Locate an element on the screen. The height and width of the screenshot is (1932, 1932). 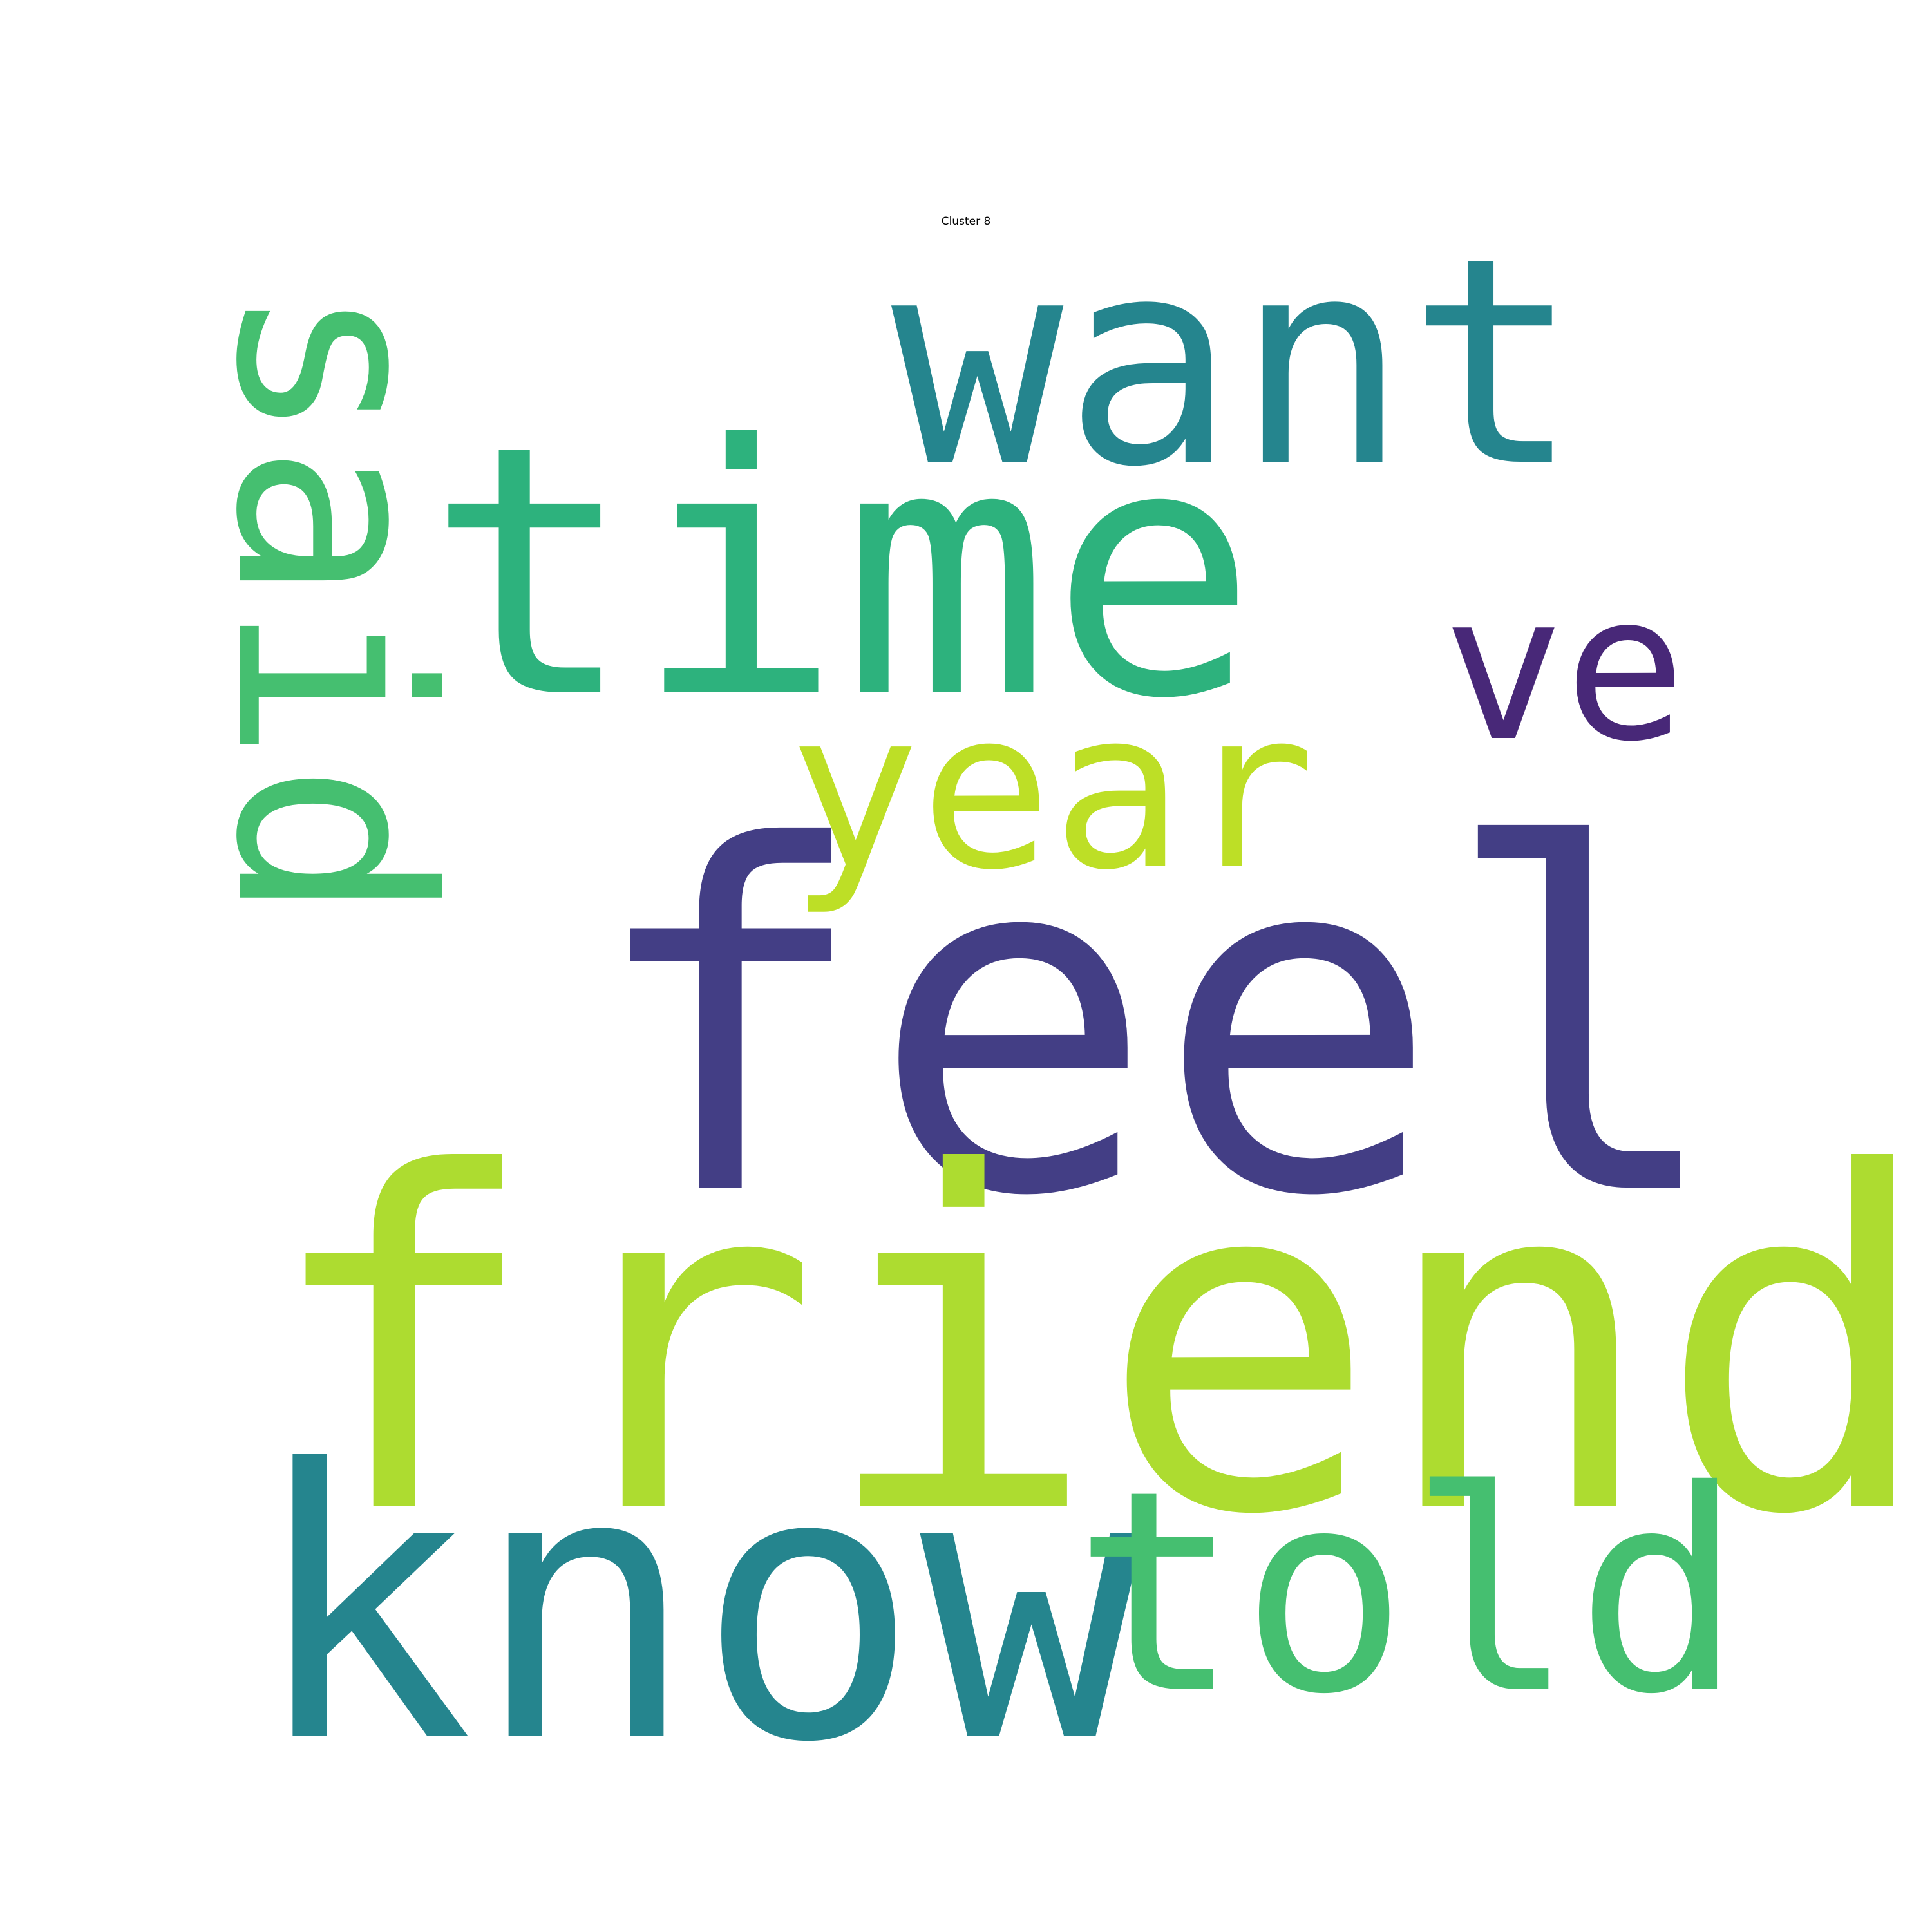
word-want: want is located at coordinates (1235, 363).